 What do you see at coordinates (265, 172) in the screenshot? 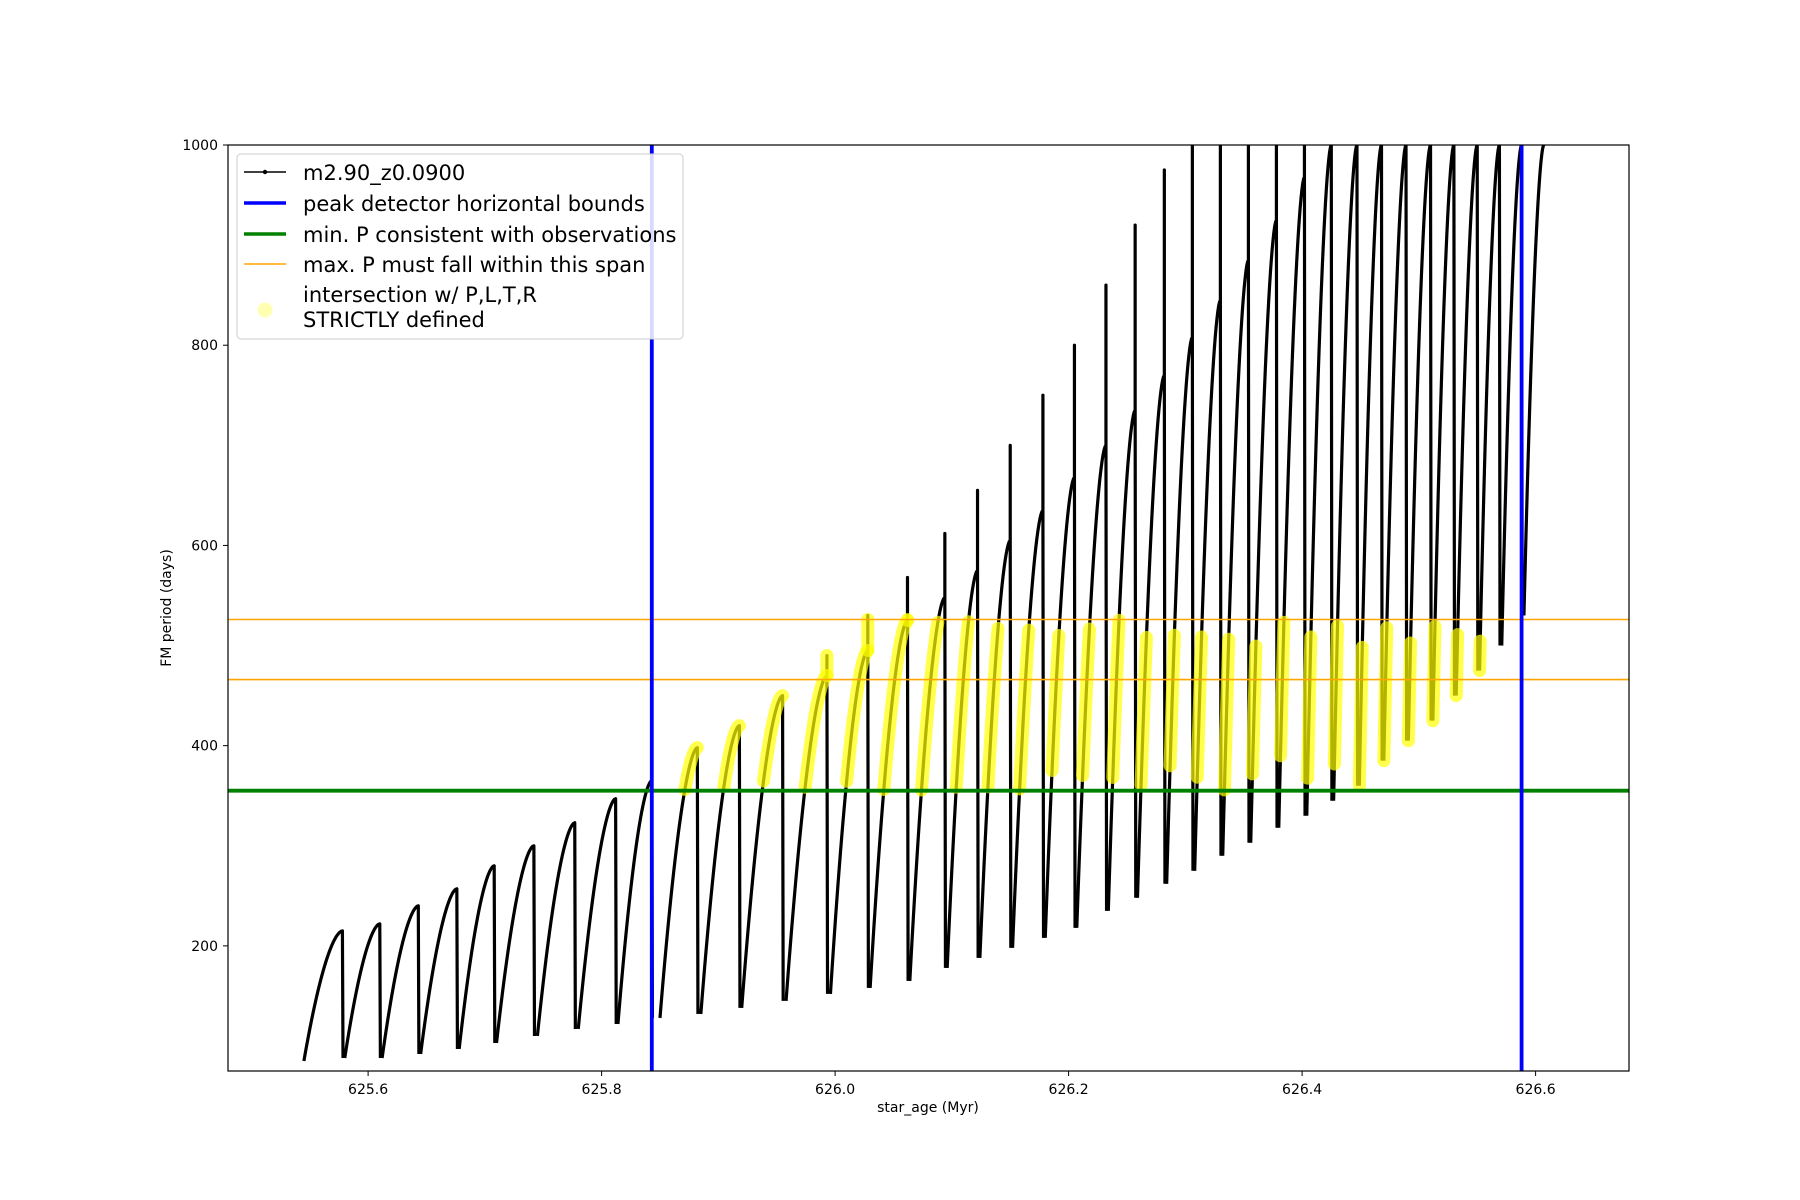
I see `legend-swatch-curve-marker` at bounding box center [265, 172].